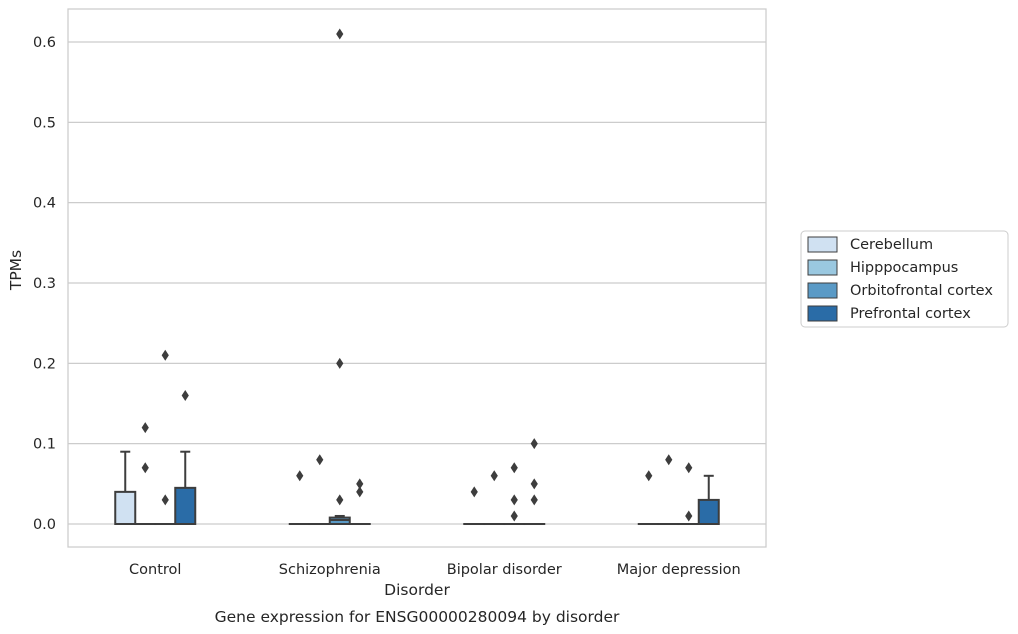  I want to click on y-tick-label: 0.5, so click(44, 123).